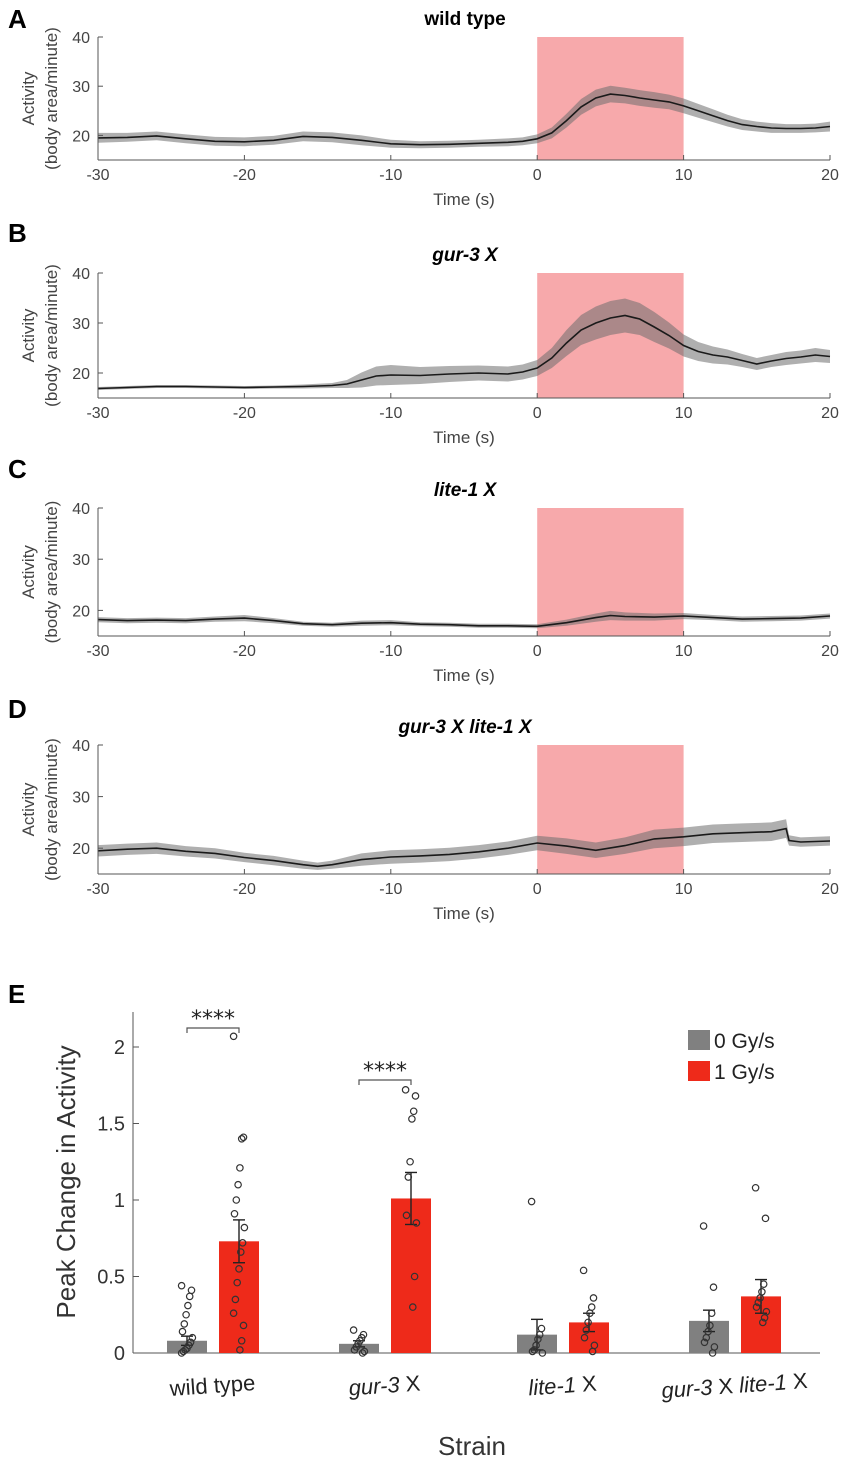 Image resolution: width=850 pixels, height=1465 pixels. I want to click on panel-title: gur-3 X, so click(465, 255).